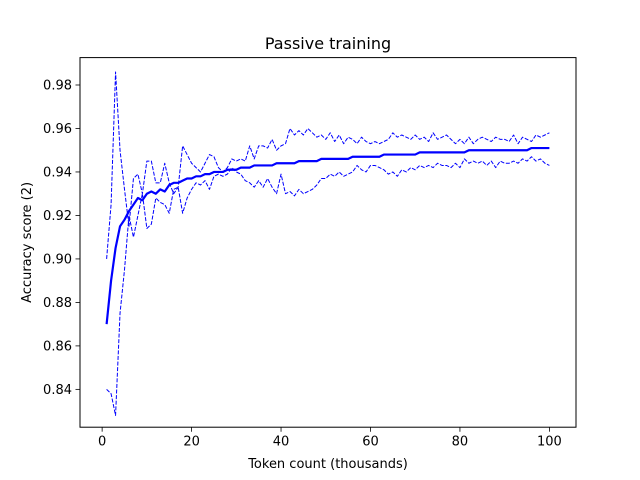 The height and width of the screenshot is (480, 640). What do you see at coordinates (57, 259) in the screenshot?
I see `y-tick-label: 0.90` at bounding box center [57, 259].